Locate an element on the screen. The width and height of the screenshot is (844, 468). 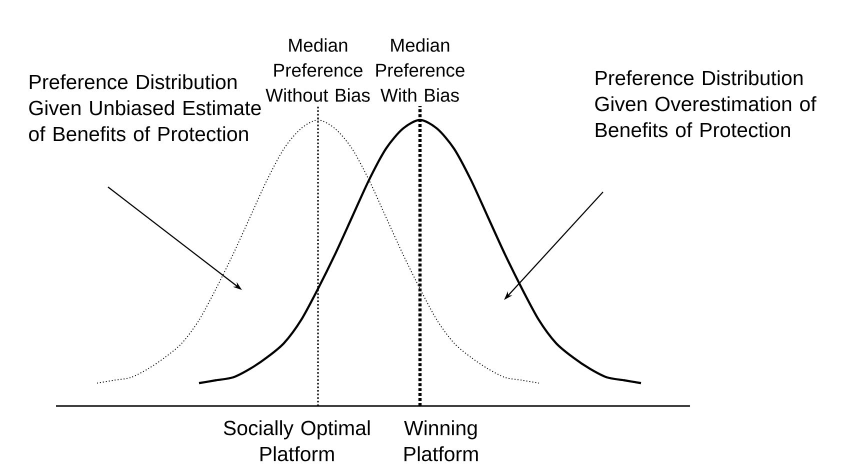
annotation: Preference Distribution Given Unbiased Estimate of Benefits of Protection is located at coordinates (145, 108).